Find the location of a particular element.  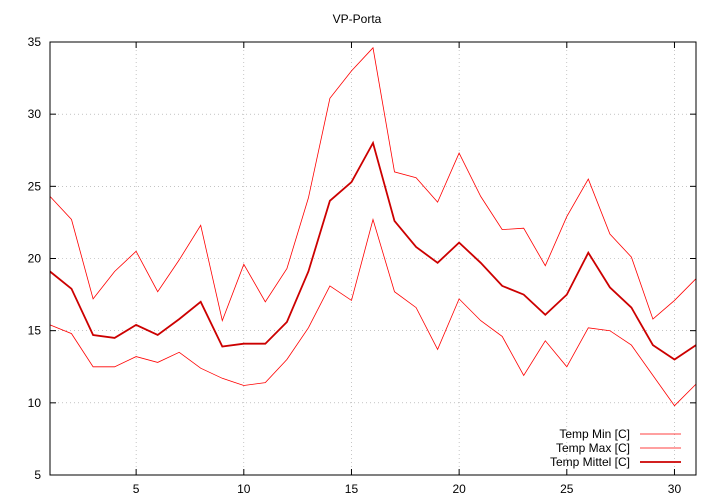

y-tick-label: 10 is located at coordinates (35, 403).